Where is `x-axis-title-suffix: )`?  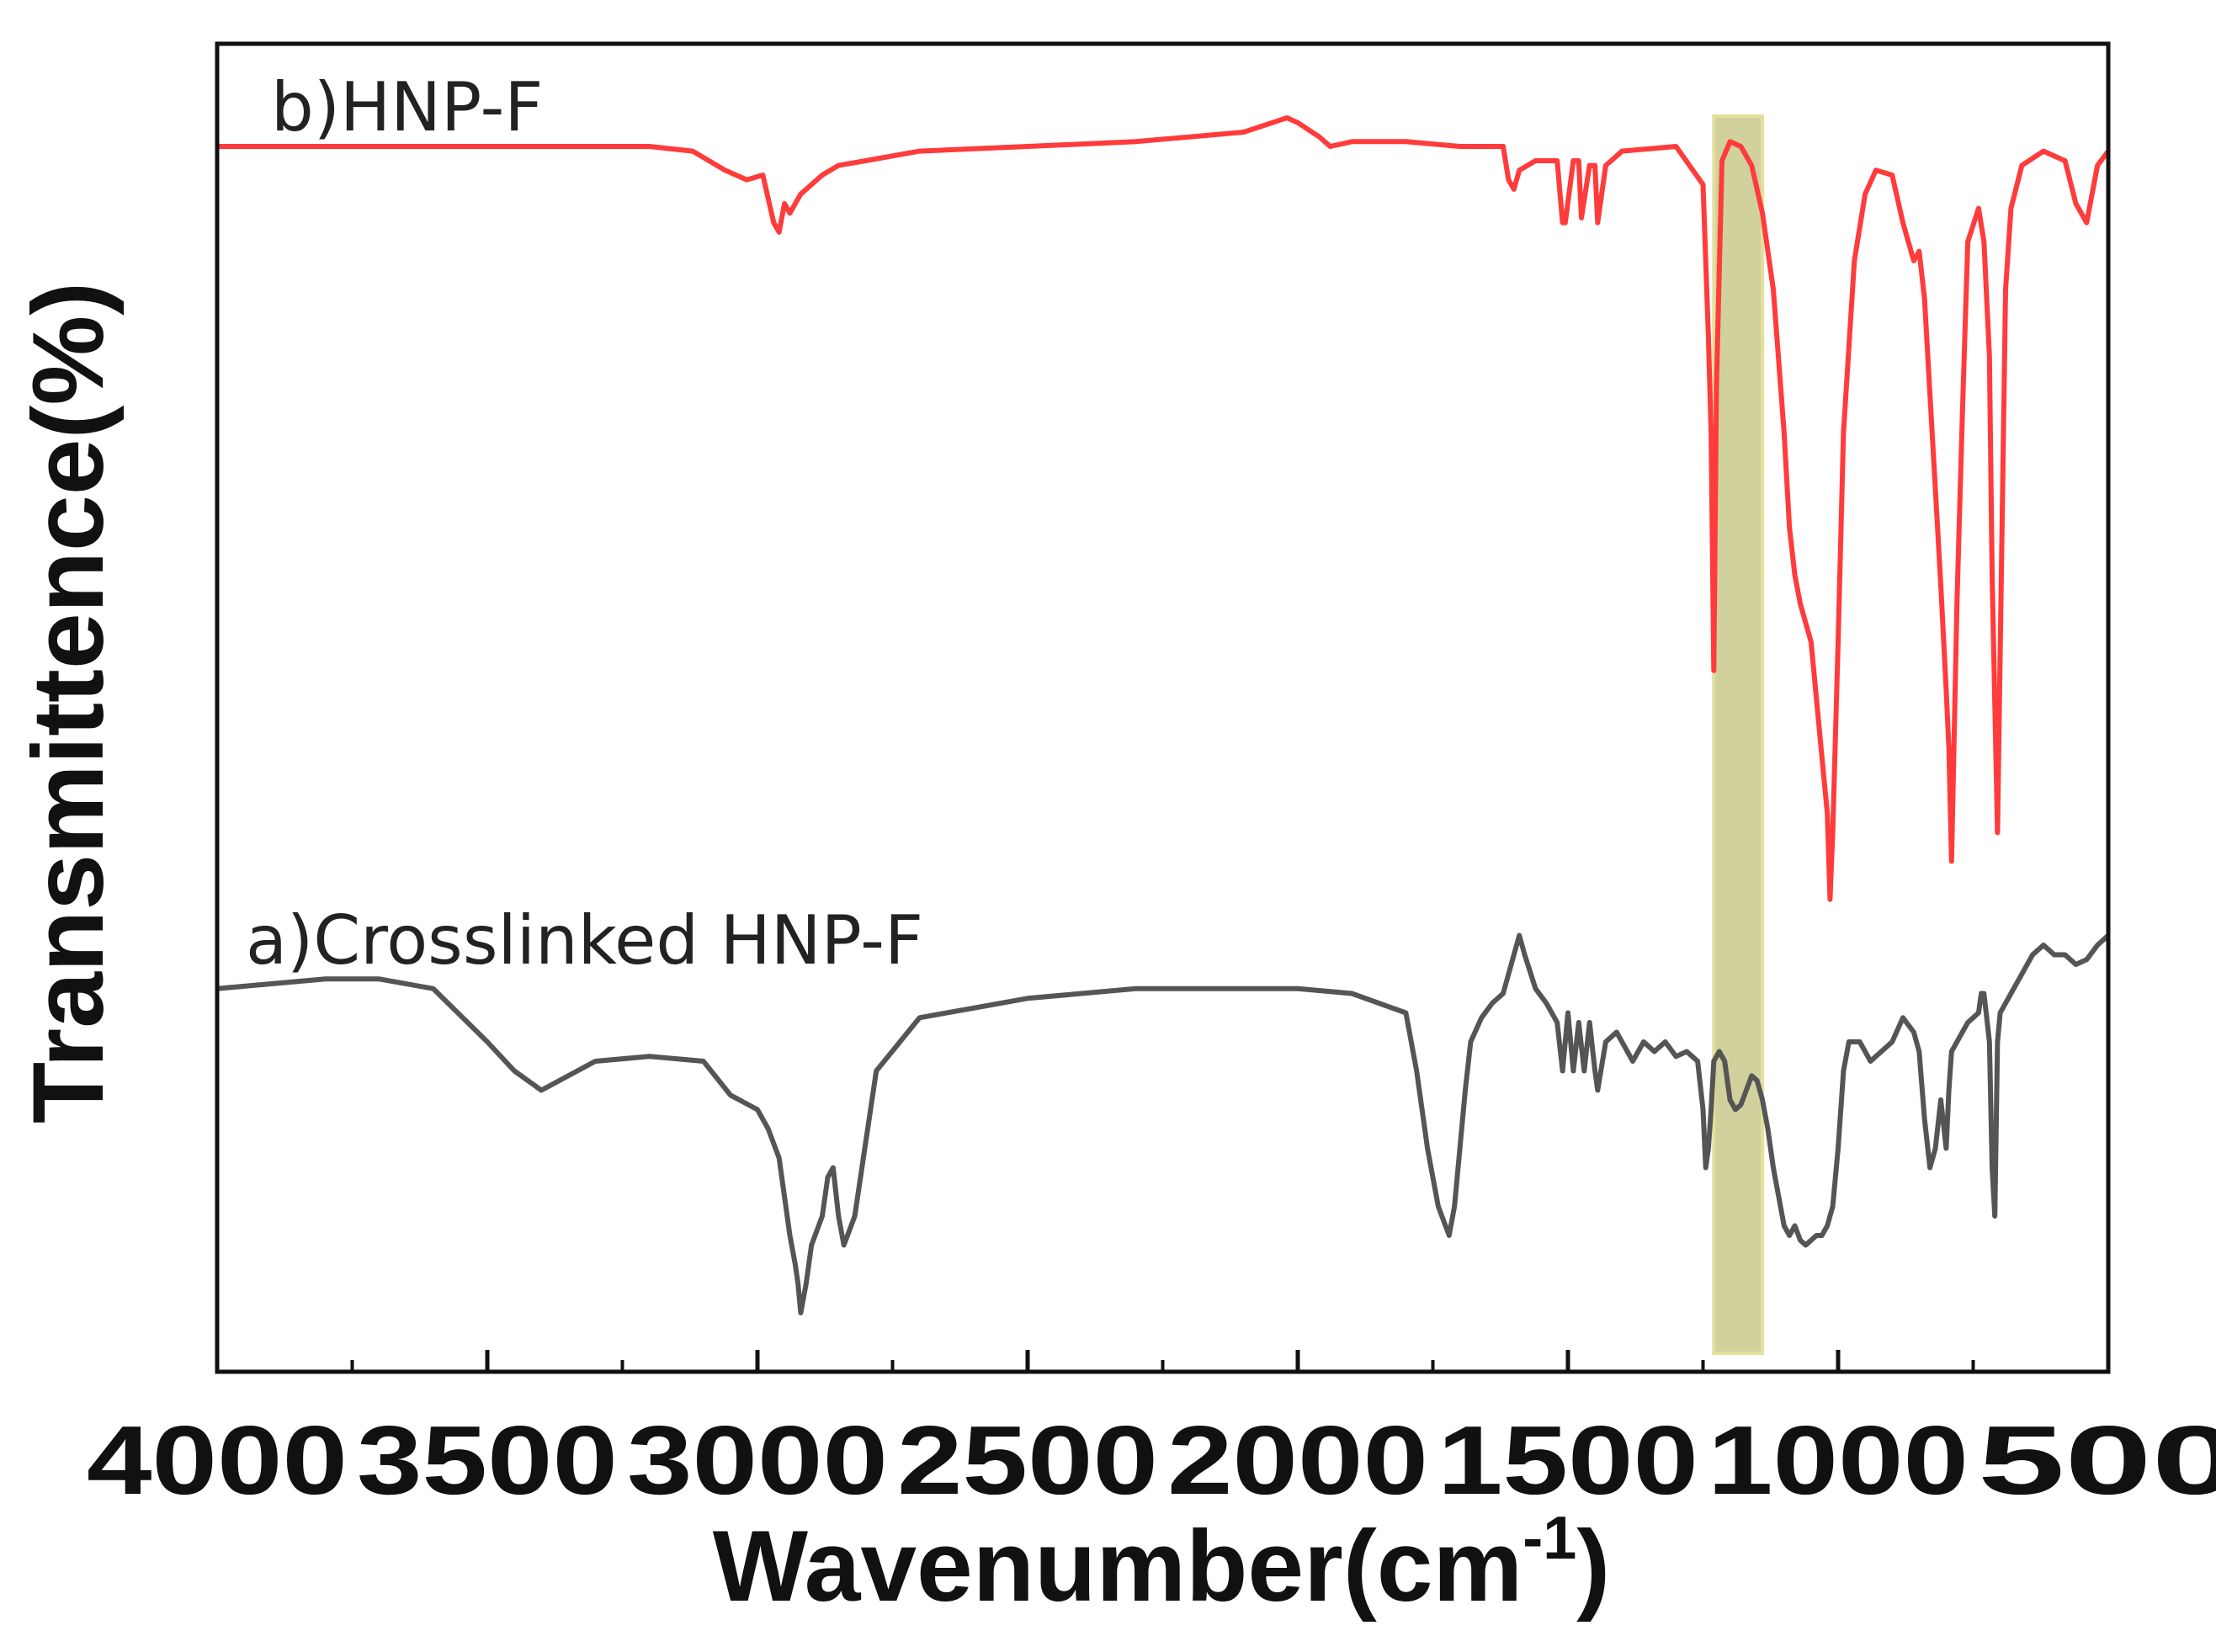
x-axis-title-suffix: ) is located at coordinates (1593, 1566).